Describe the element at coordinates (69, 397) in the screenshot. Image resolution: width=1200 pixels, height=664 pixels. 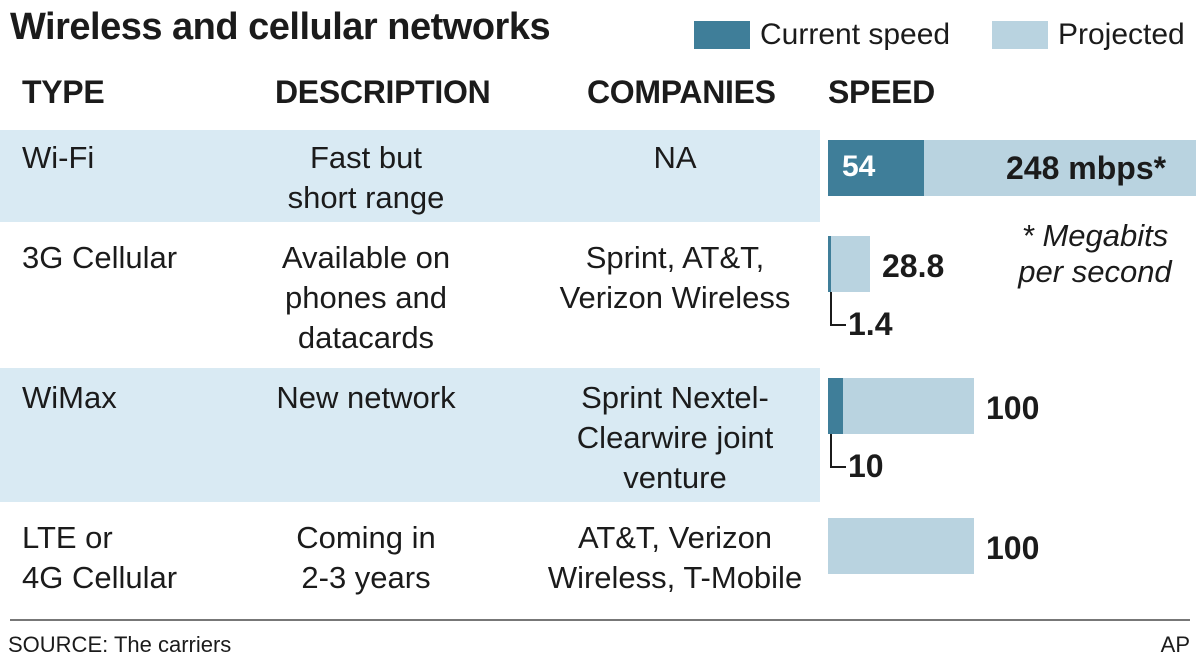
I see `type-line: WiMax` at that location.